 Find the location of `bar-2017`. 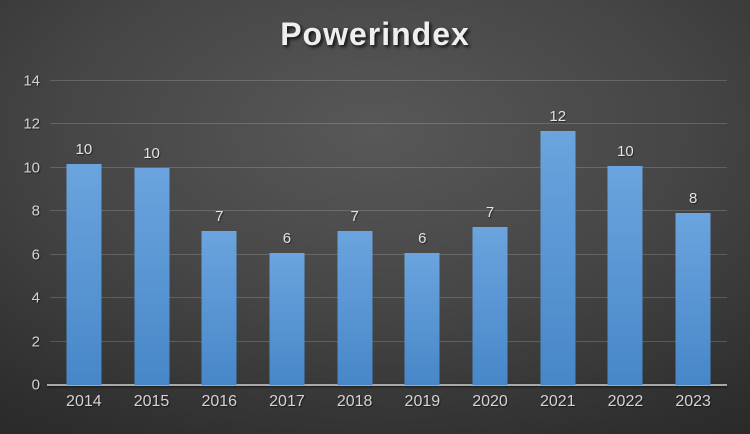

bar-2017 is located at coordinates (287, 318).